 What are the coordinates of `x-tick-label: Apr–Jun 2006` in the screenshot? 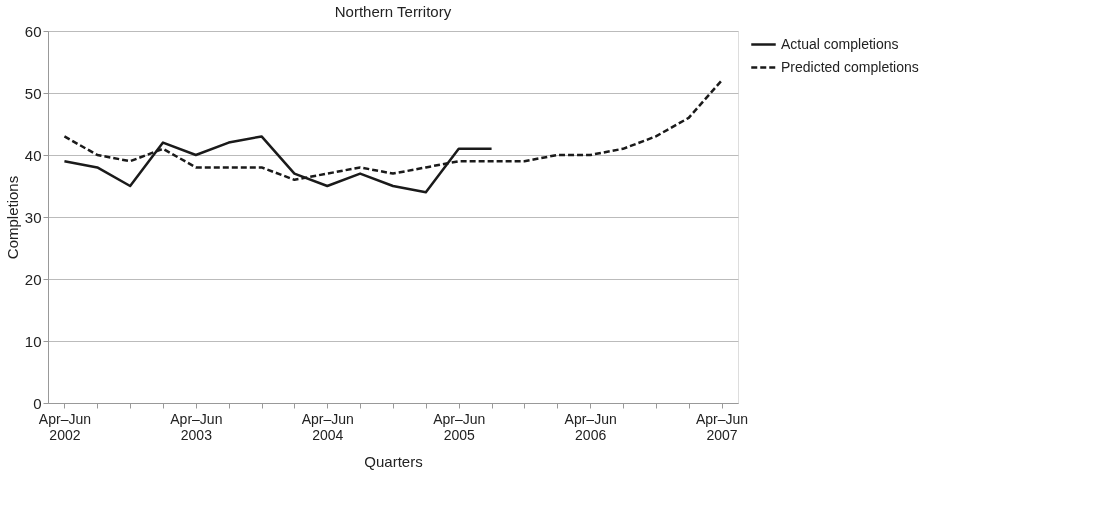 It's located at (590, 426).